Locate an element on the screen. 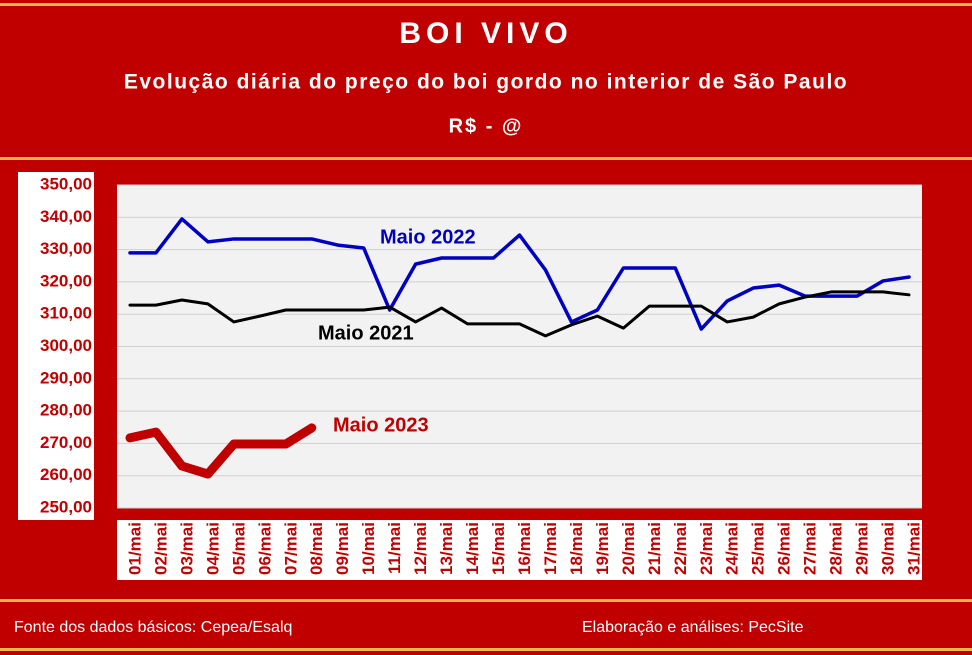 Image resolution: width=972 pixels, height=655 pixels. y-tick-label: 260,00 is located at coordinates (66, 474).